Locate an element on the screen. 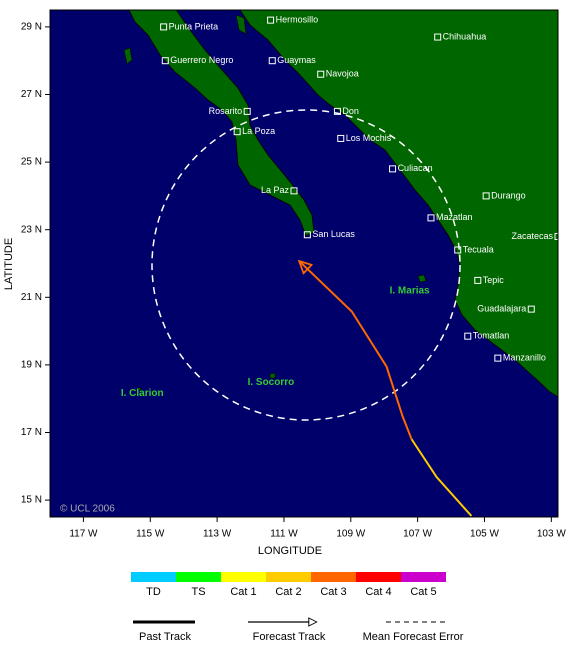 This screenshot has height=660, width=580. category-label: Cat 3 is located at coordinates (333, 592).